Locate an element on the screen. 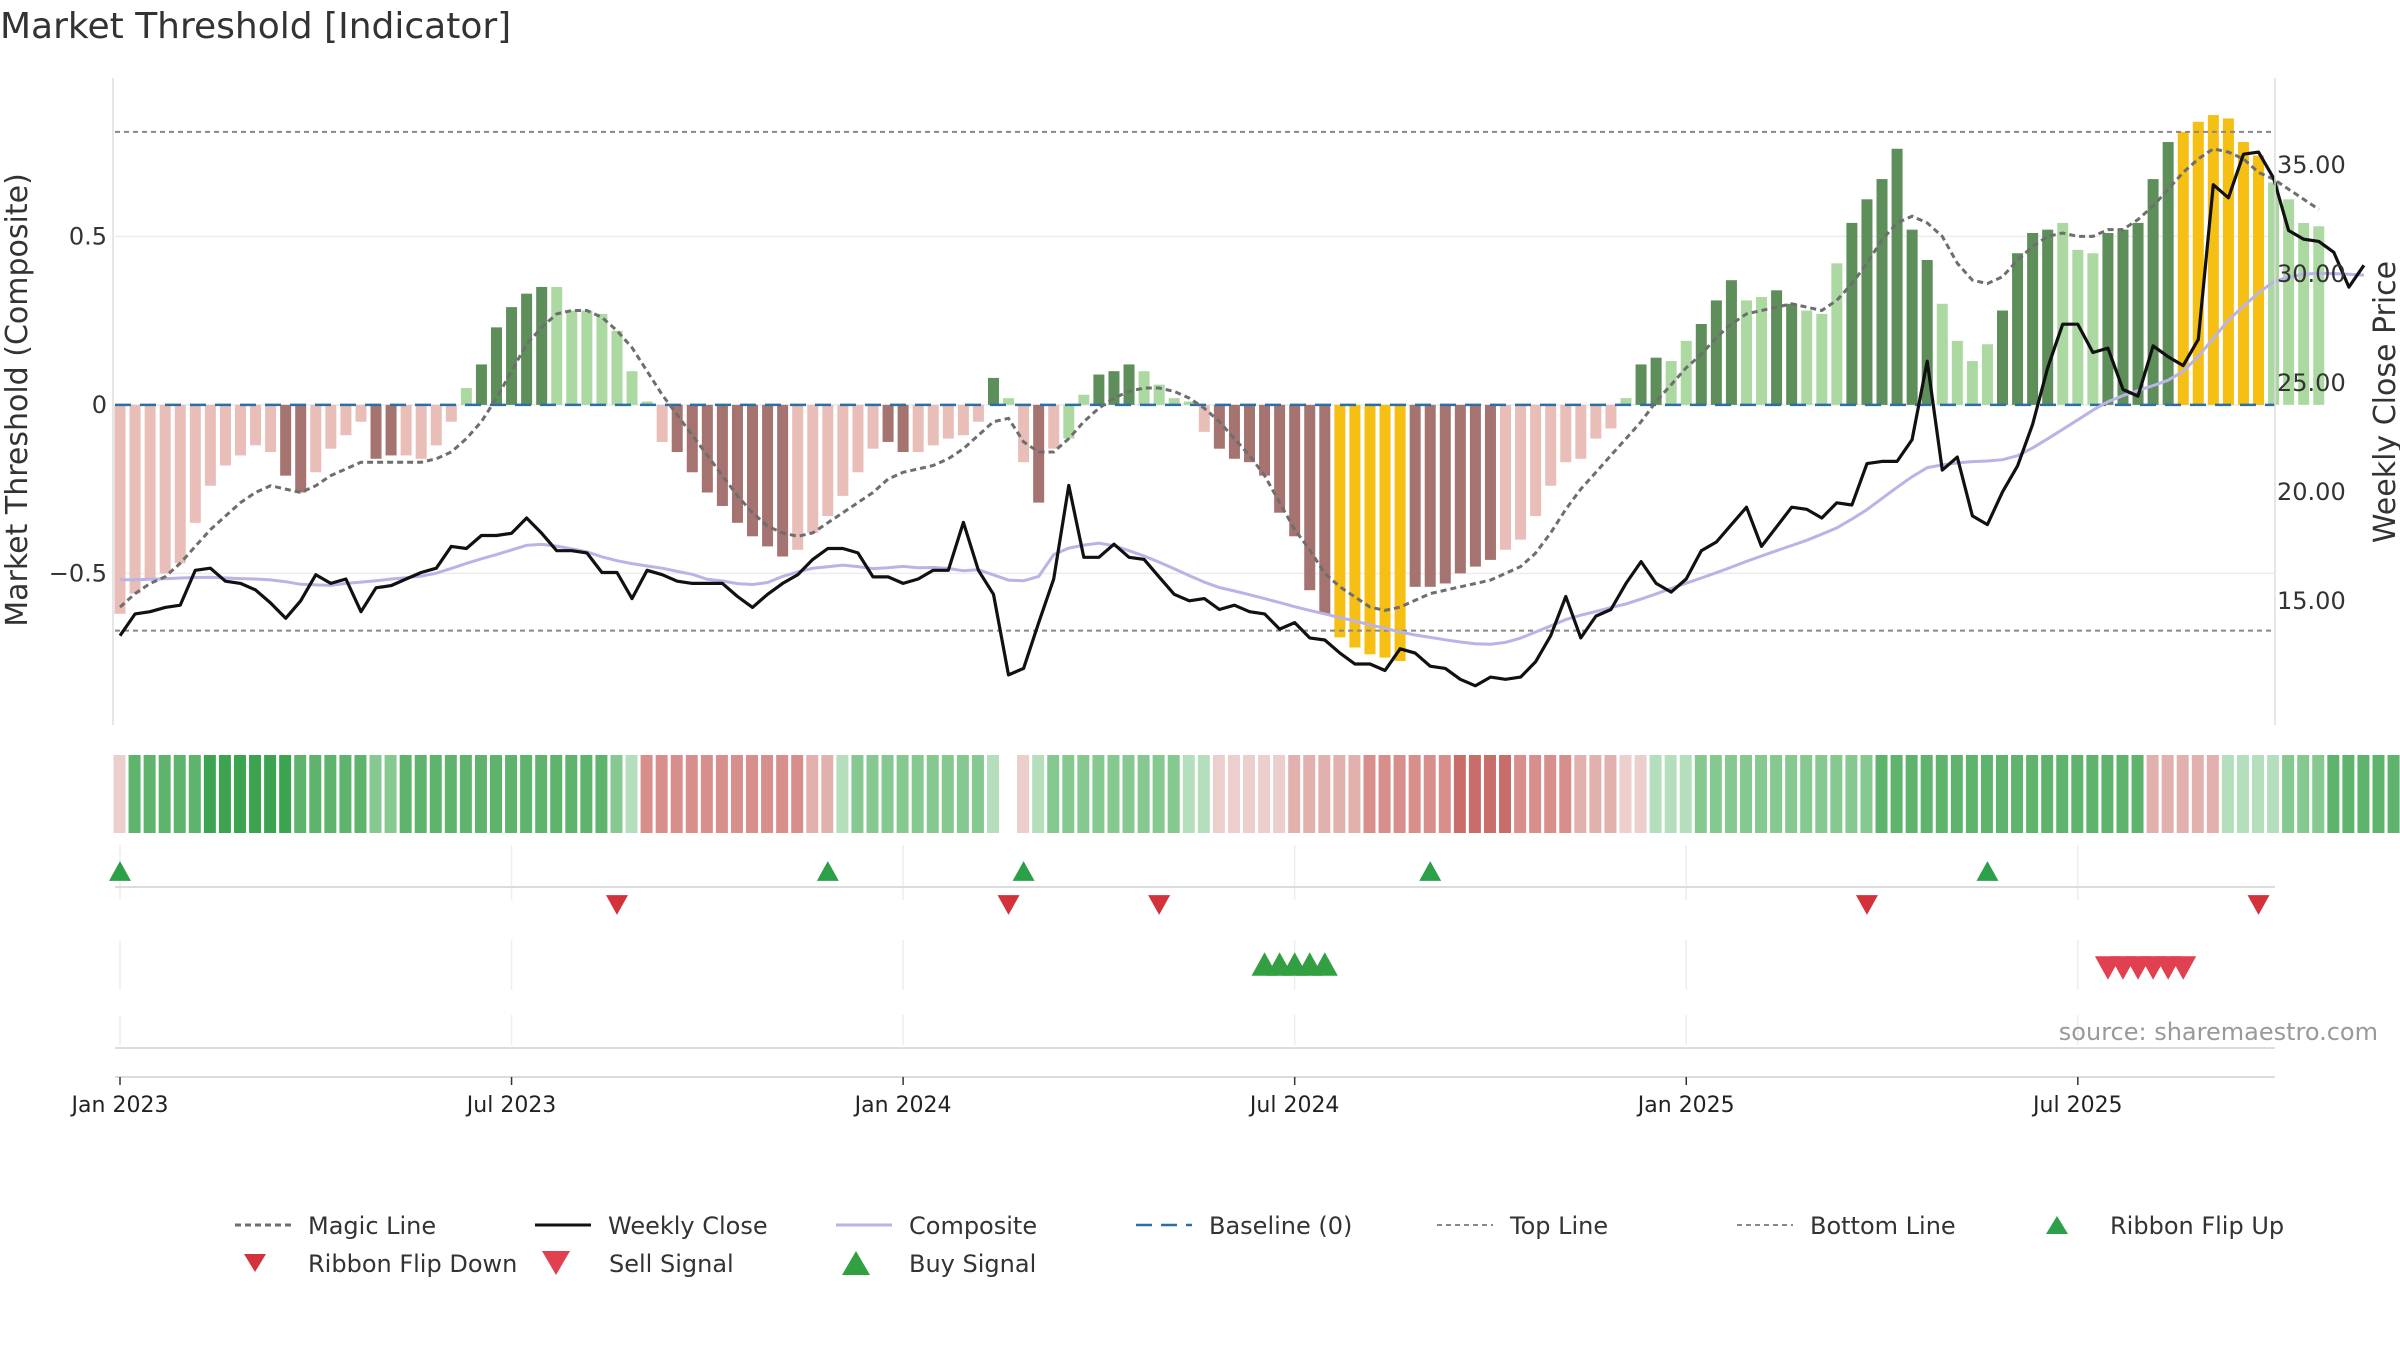 The height and width of the screenshot is (1350, 2400). y-left-tick-label: −0.5 is located at coordinates (78, 573).